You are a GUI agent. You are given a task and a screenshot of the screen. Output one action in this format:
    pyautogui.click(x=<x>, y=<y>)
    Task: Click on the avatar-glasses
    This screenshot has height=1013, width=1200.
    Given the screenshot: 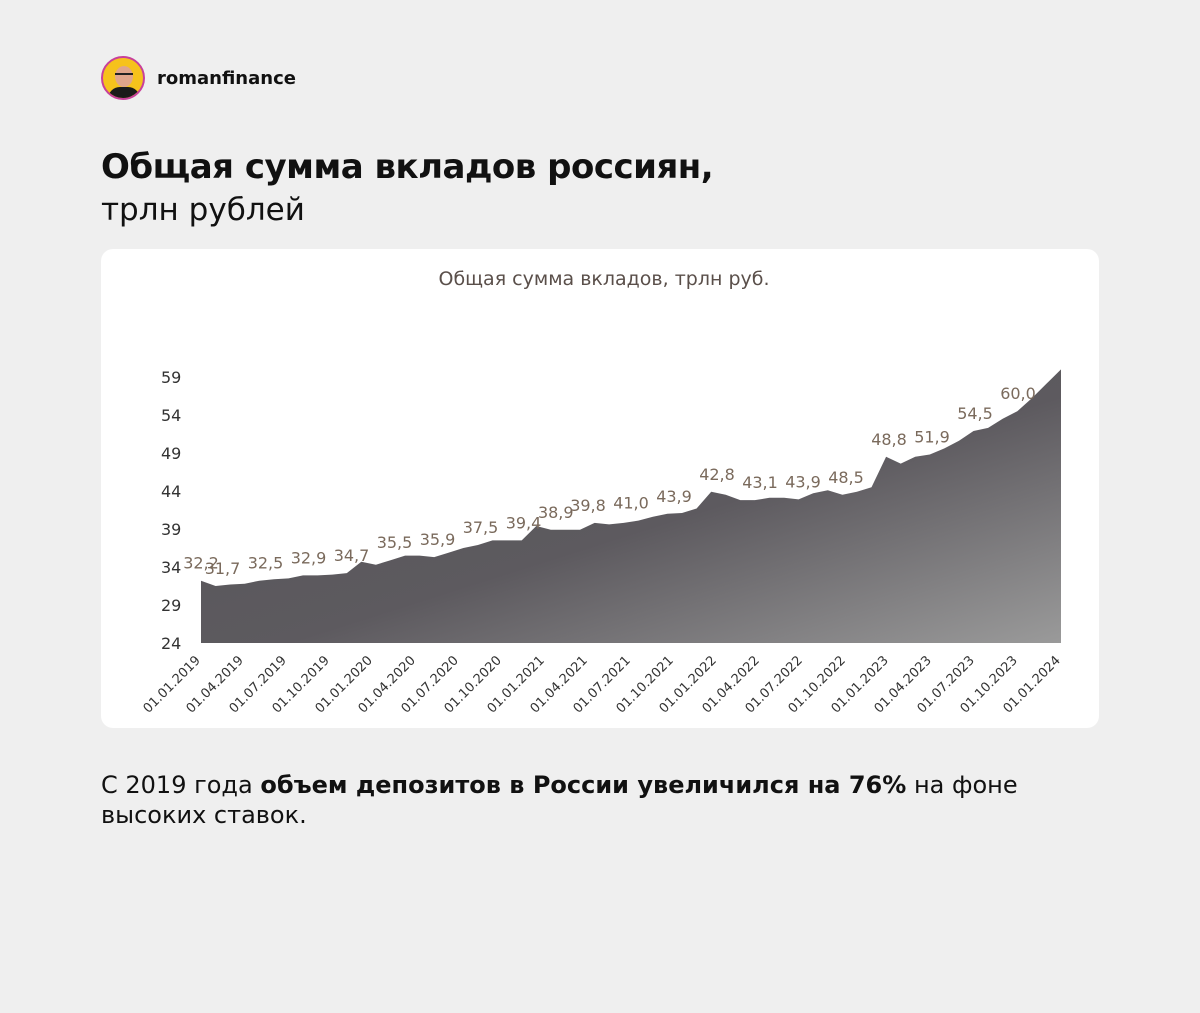 What is the action you would take?
    pyautogui.click(x=124, y=75)
    